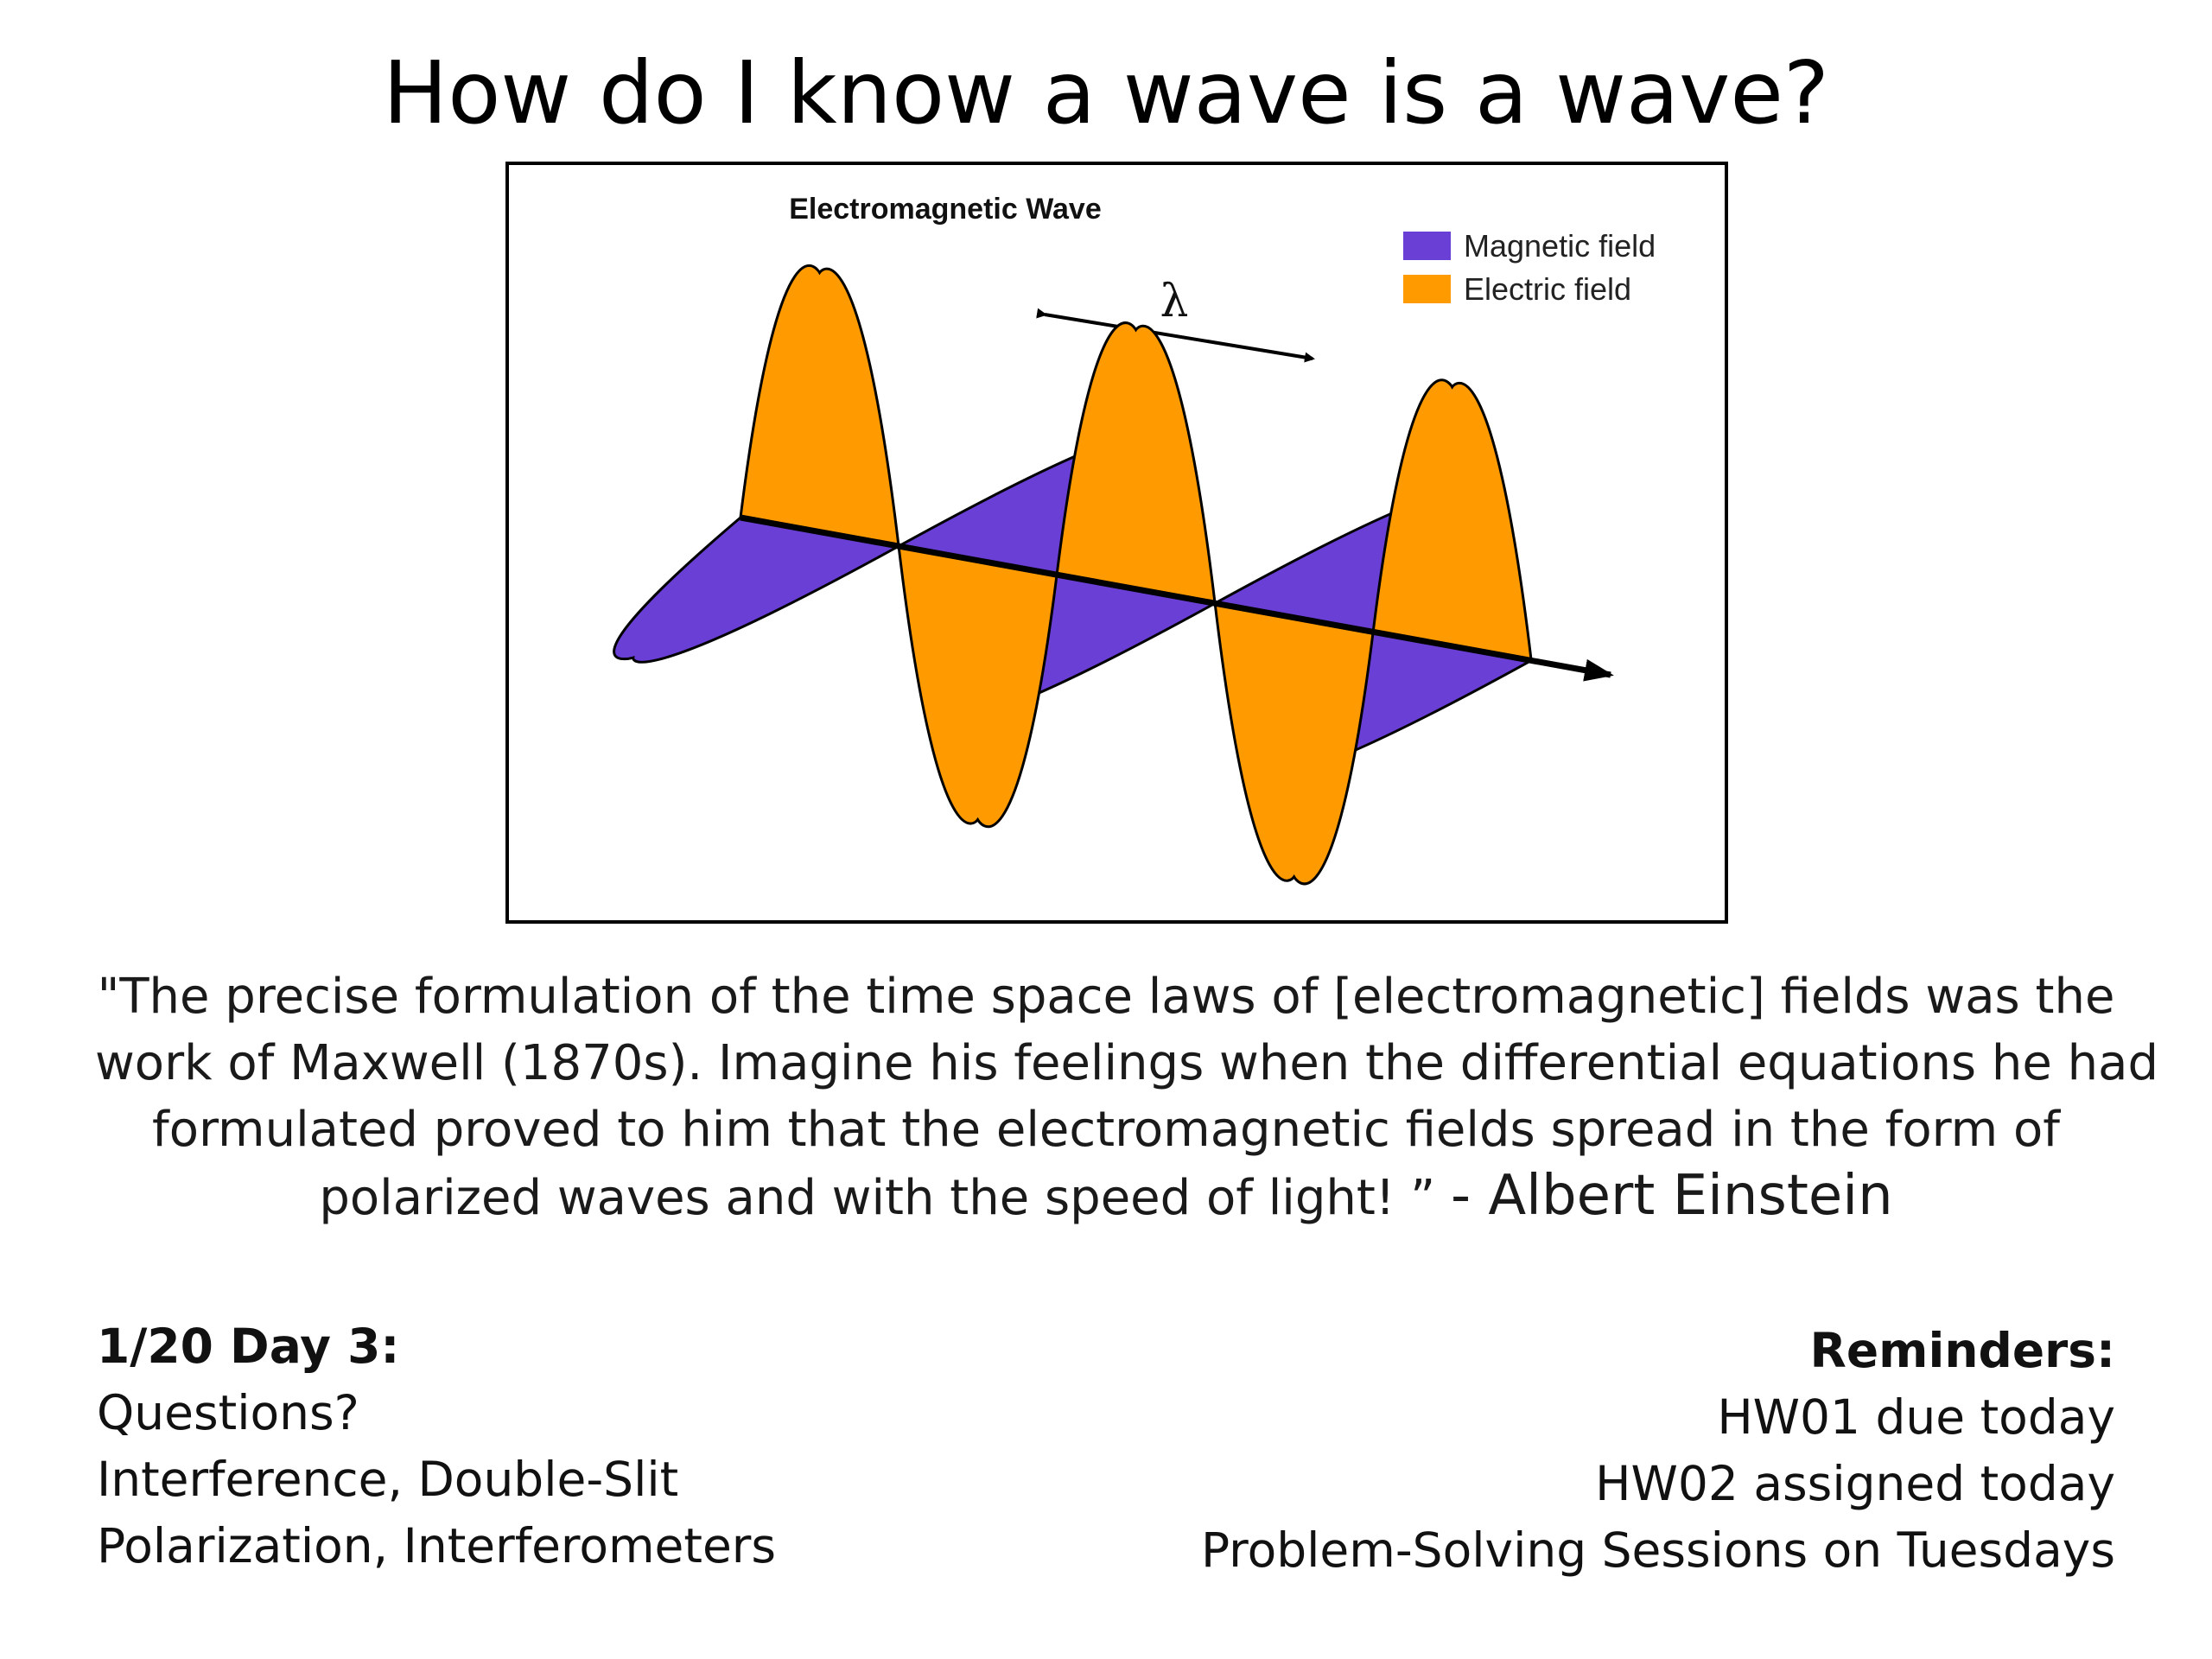  I want to click on electric-field-lobes, so click(1136, 575).